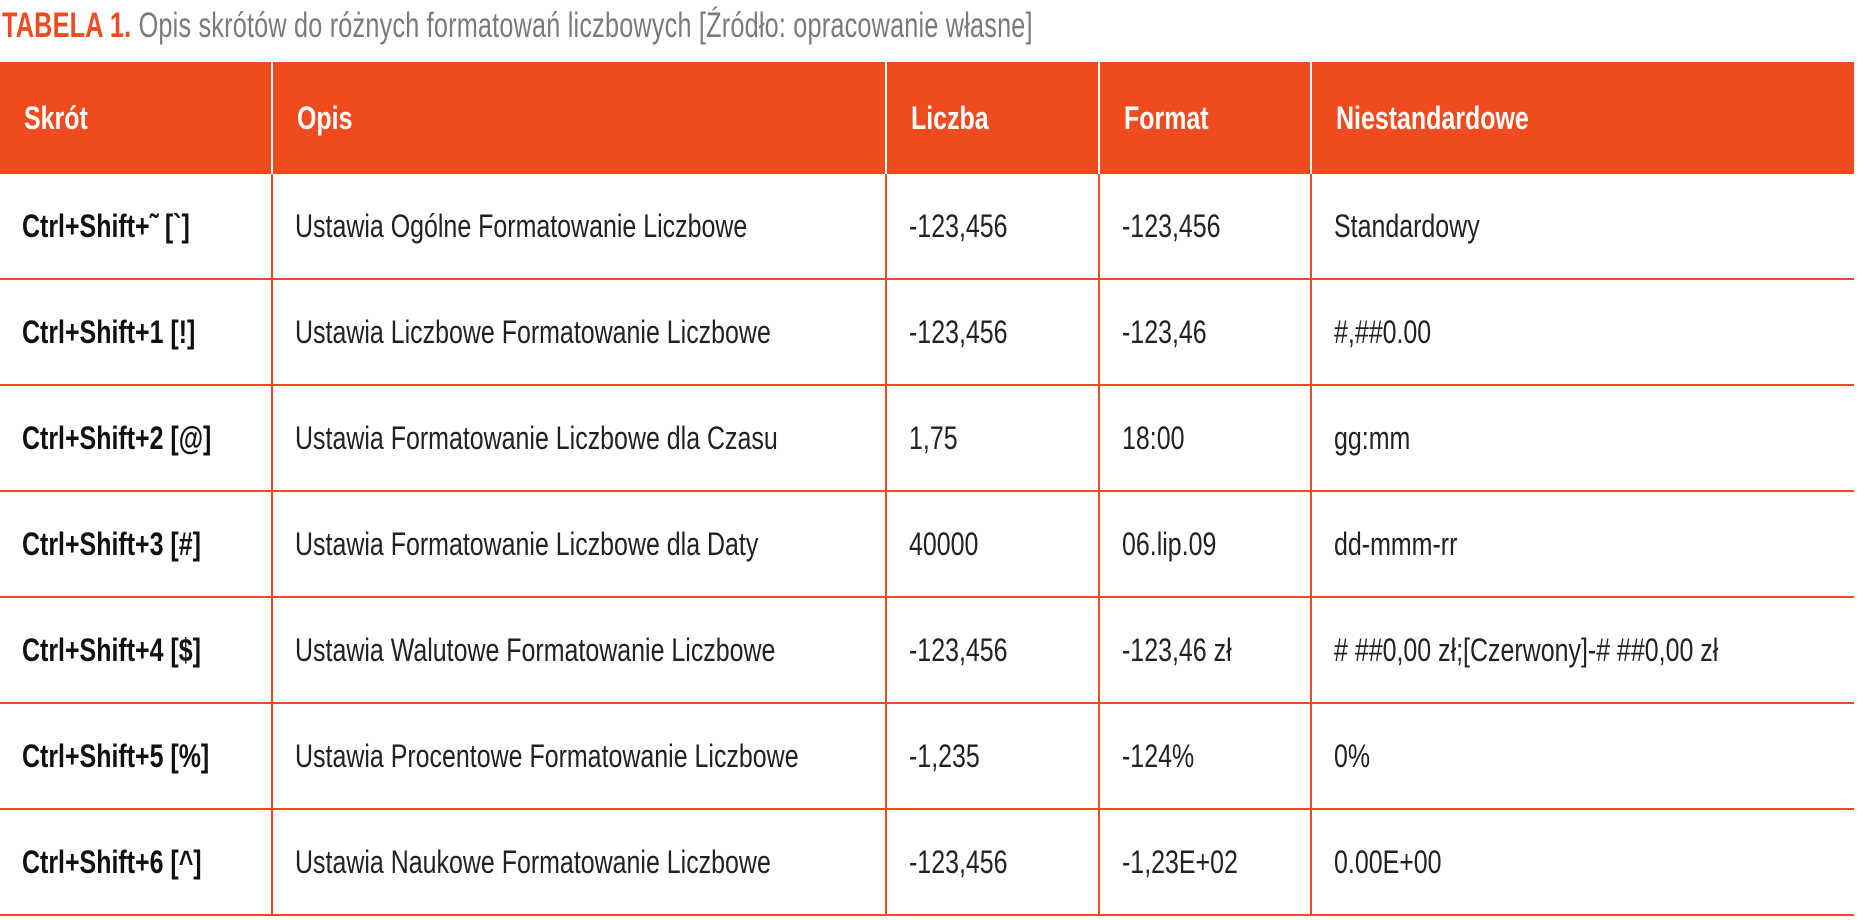 Image resolution: width=1857 pixels, height=920 pixels. What do you see at coordinates (1205, 438) in the screenshot?
I see `cell-format: 18:00` at bounding box center [1205, 438].